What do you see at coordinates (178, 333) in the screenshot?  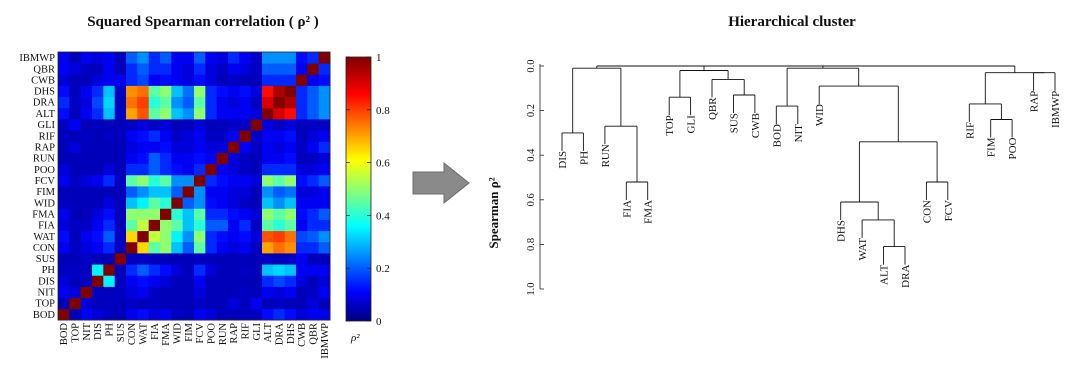 I see `heatmap-x-label-wid: WID` at bounding box center [178, 333].